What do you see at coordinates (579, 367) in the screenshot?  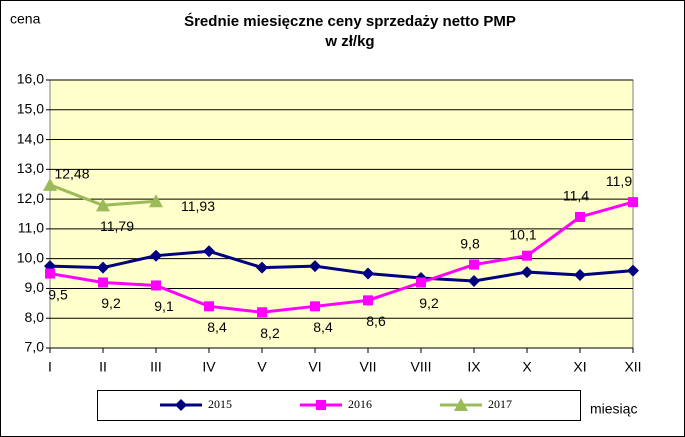 I see `x-tick-label: XI` at bounding box center [579, 367].